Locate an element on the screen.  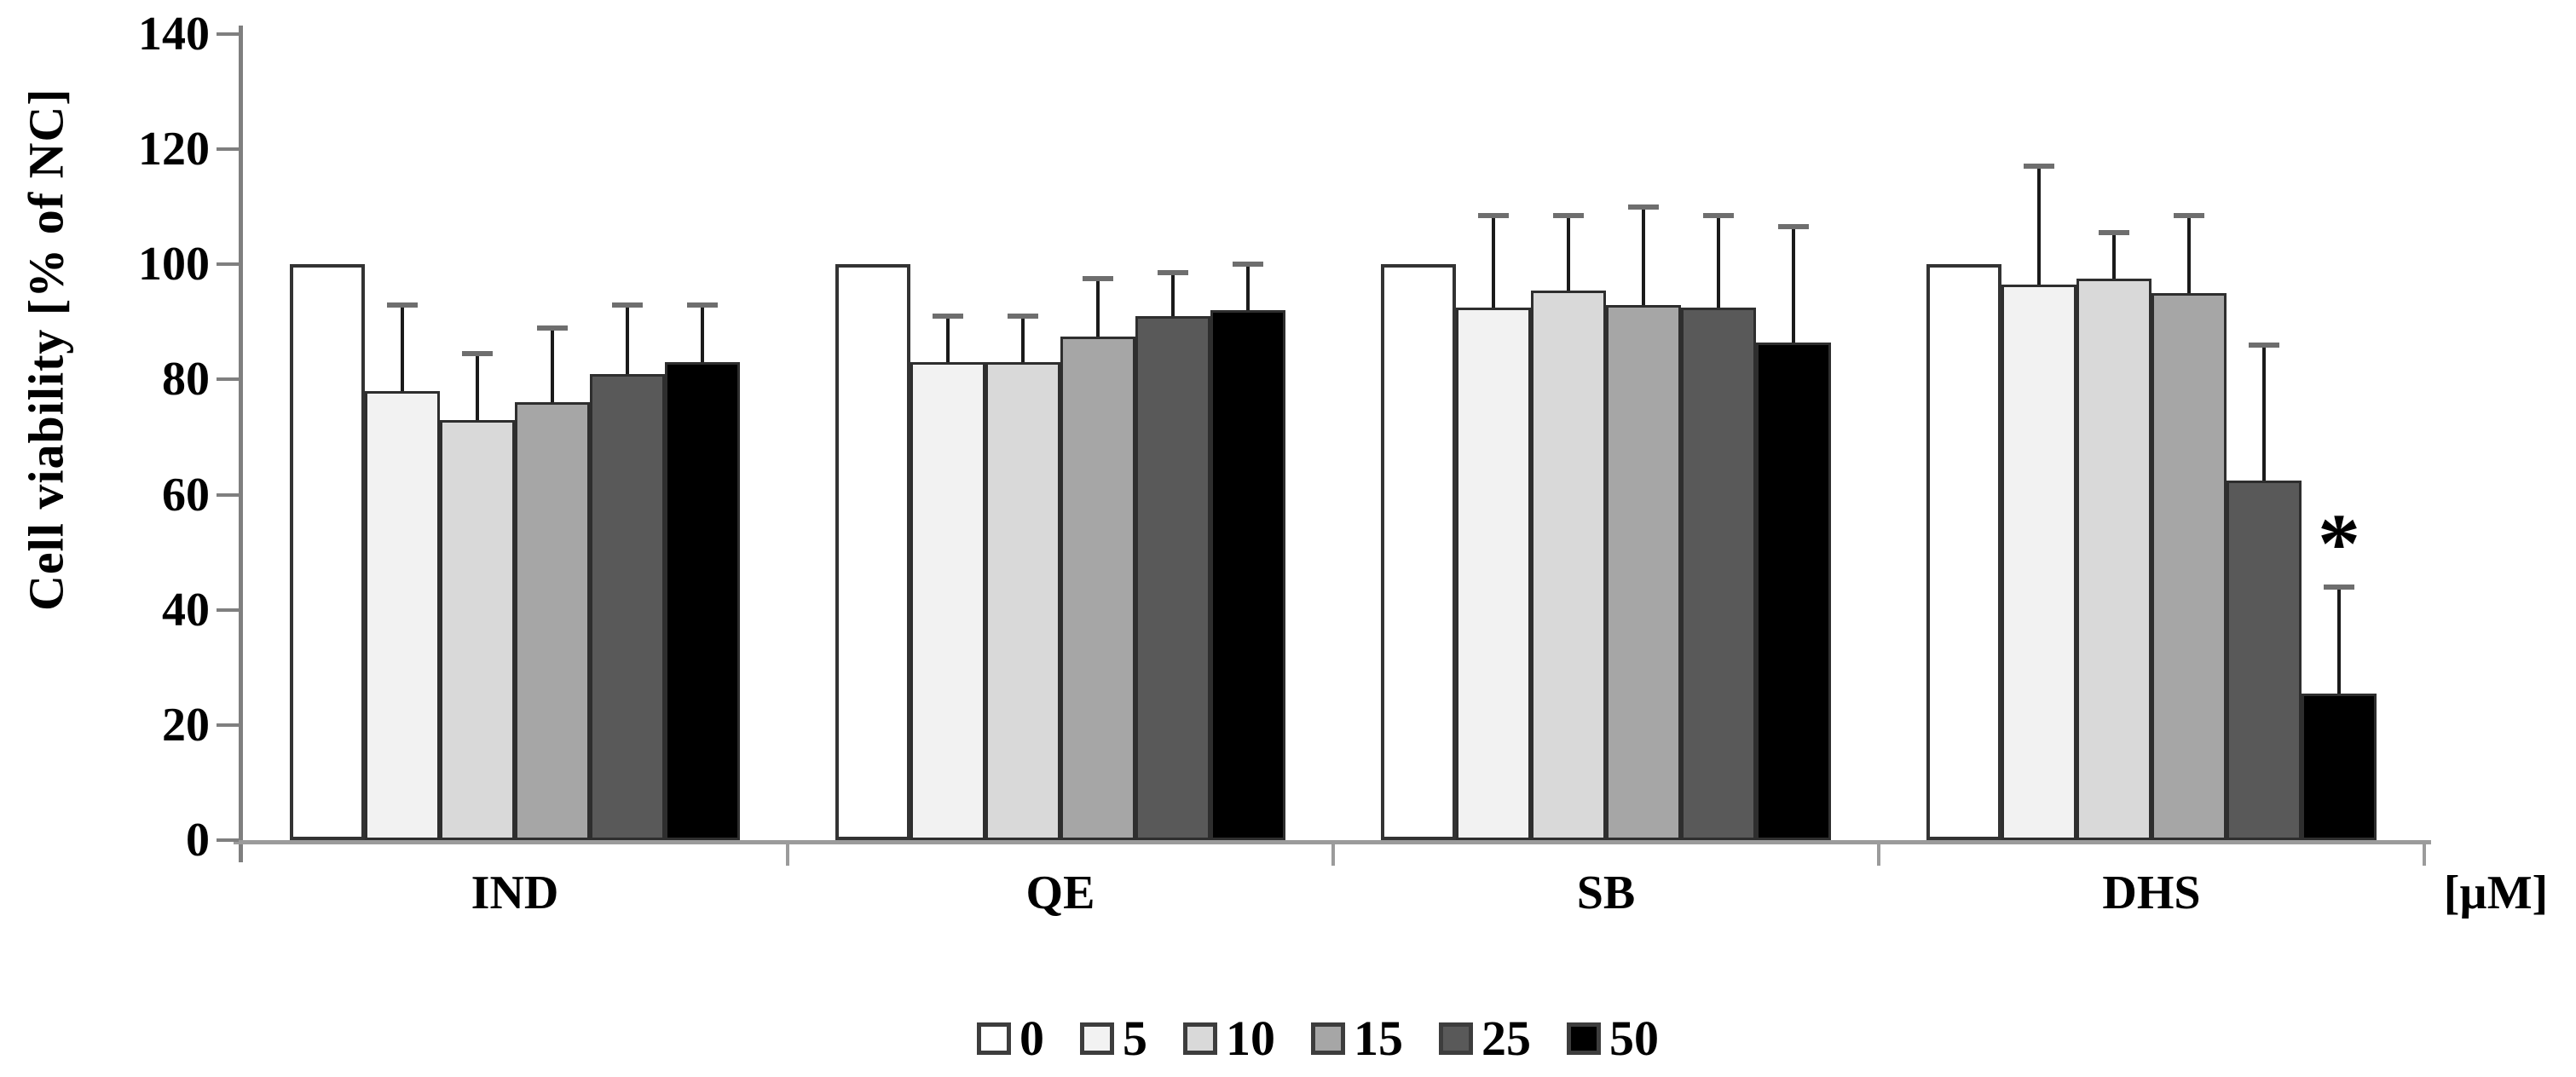
error-bar-SB-10uM is located at coordinates (1568, 253).